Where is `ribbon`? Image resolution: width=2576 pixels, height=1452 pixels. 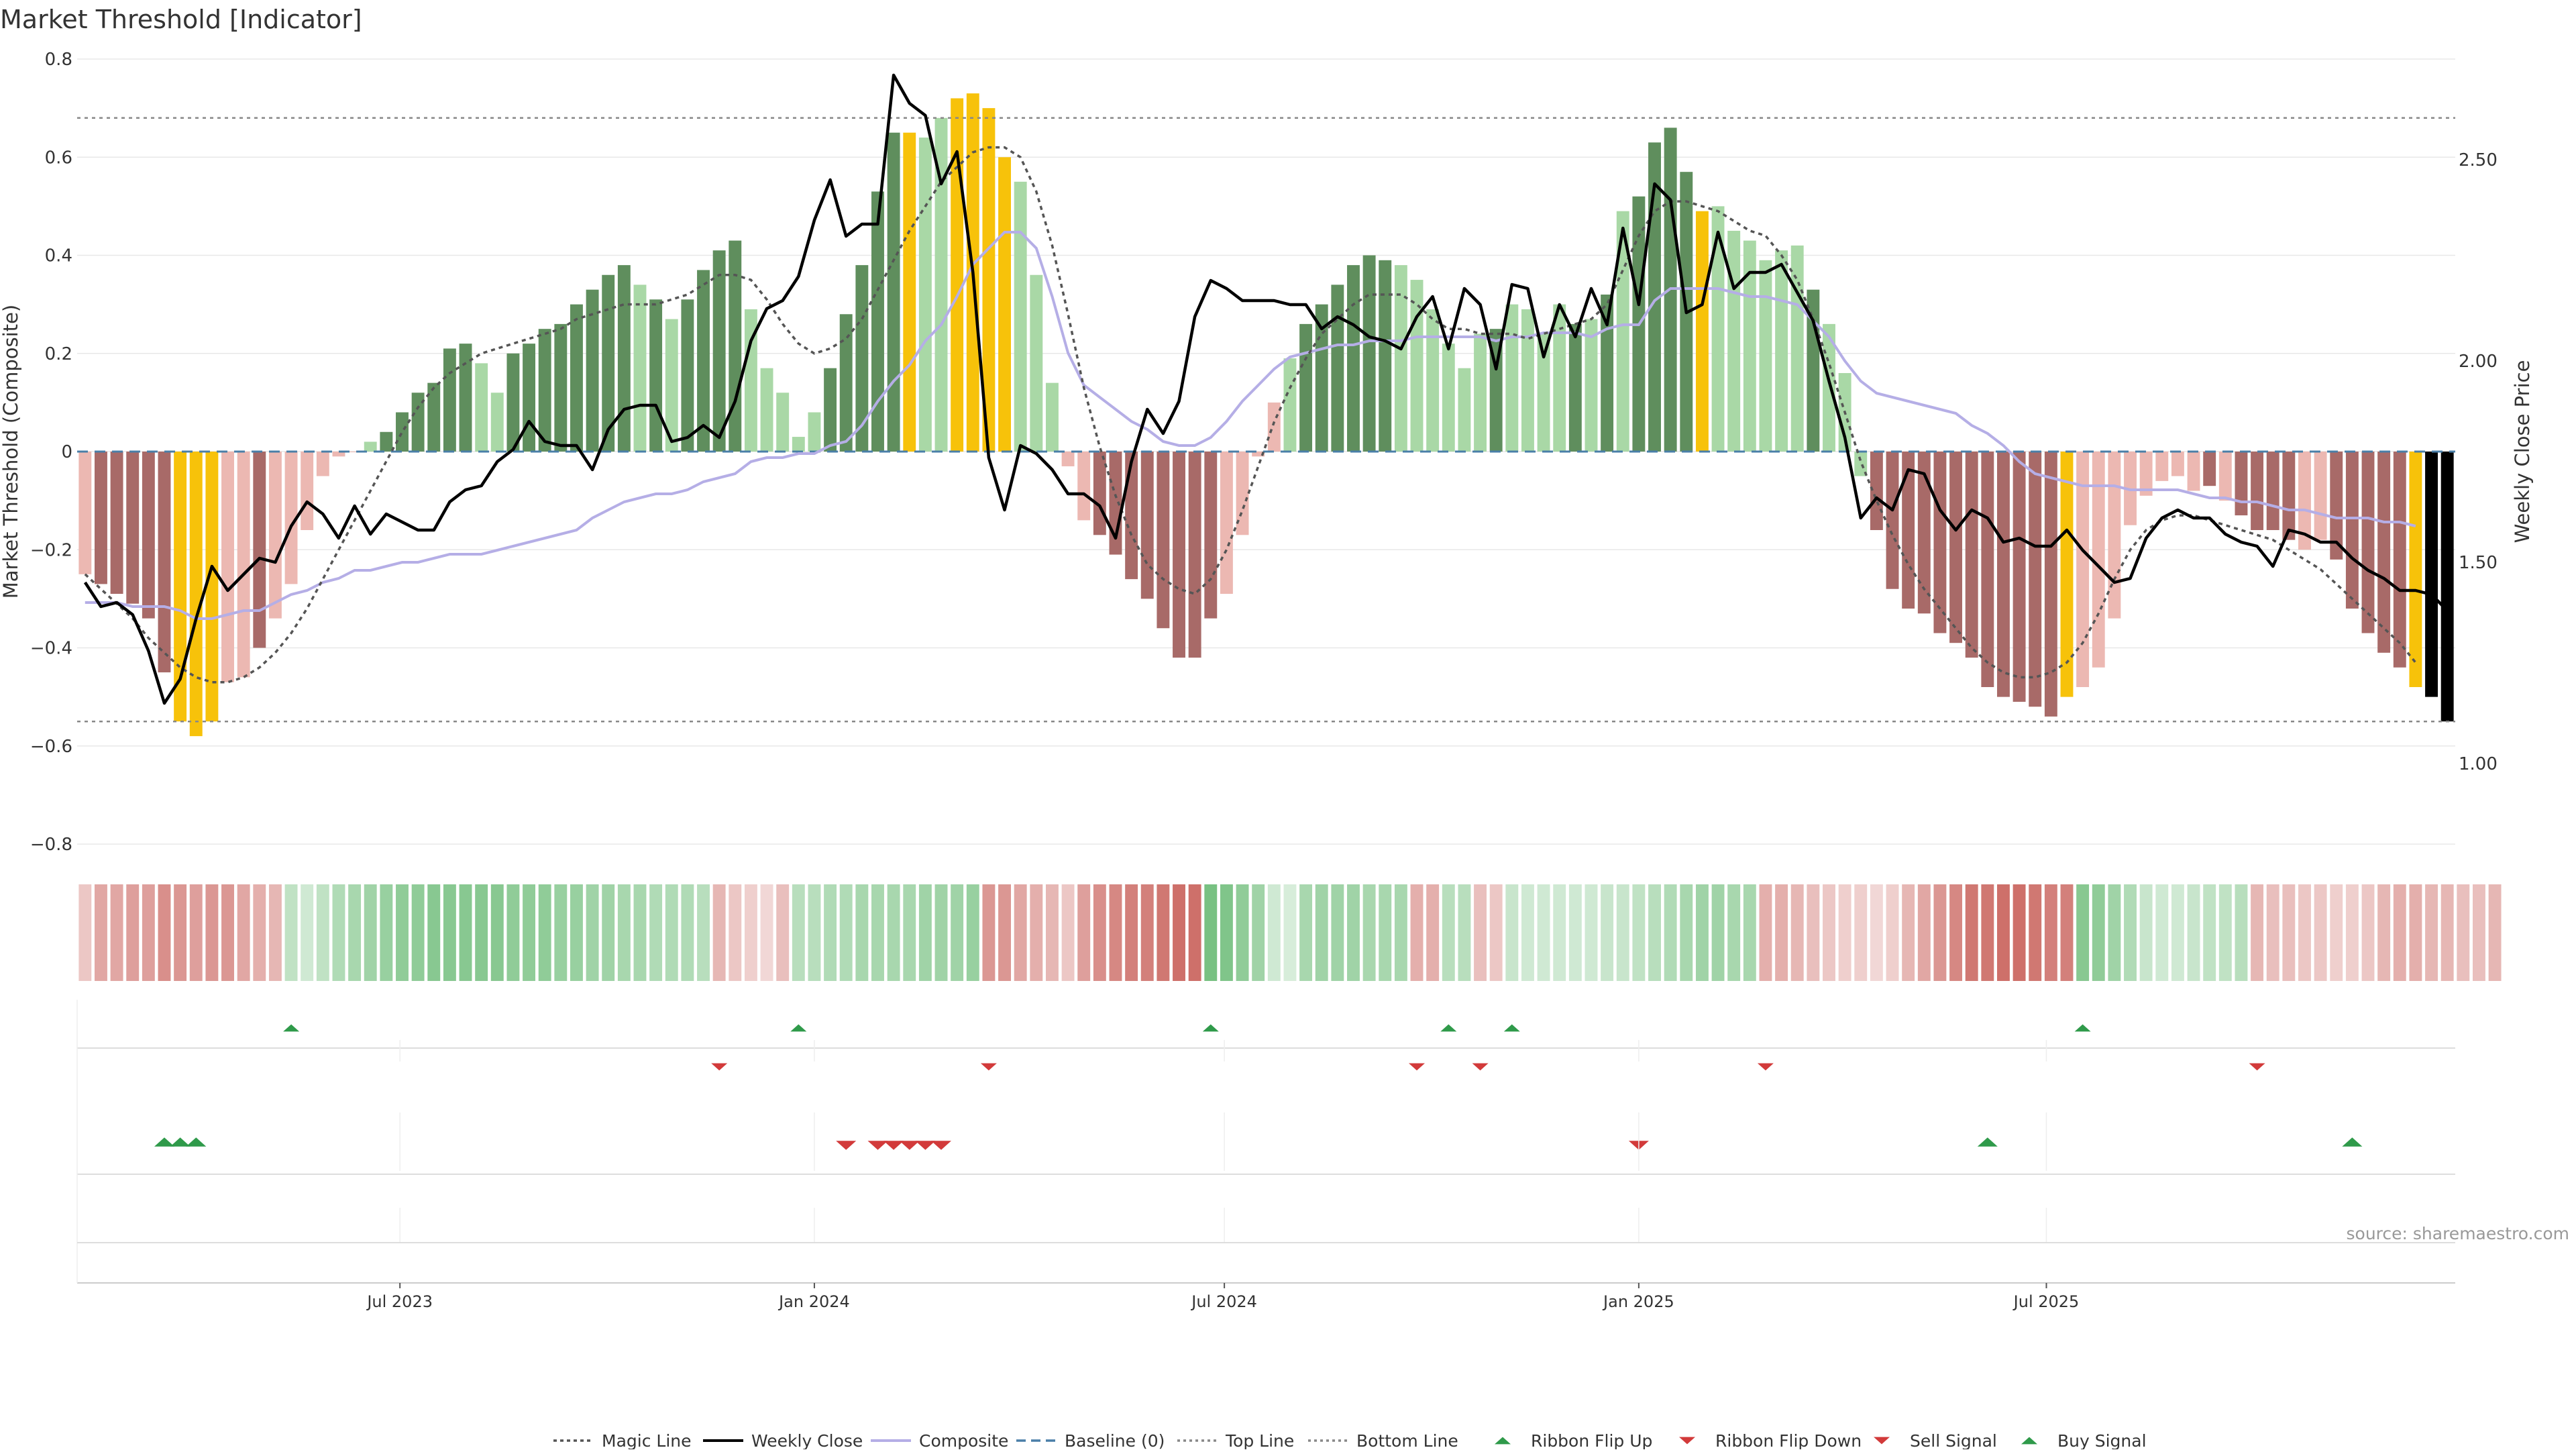
ribbon is located at coordinates (1290, 933).